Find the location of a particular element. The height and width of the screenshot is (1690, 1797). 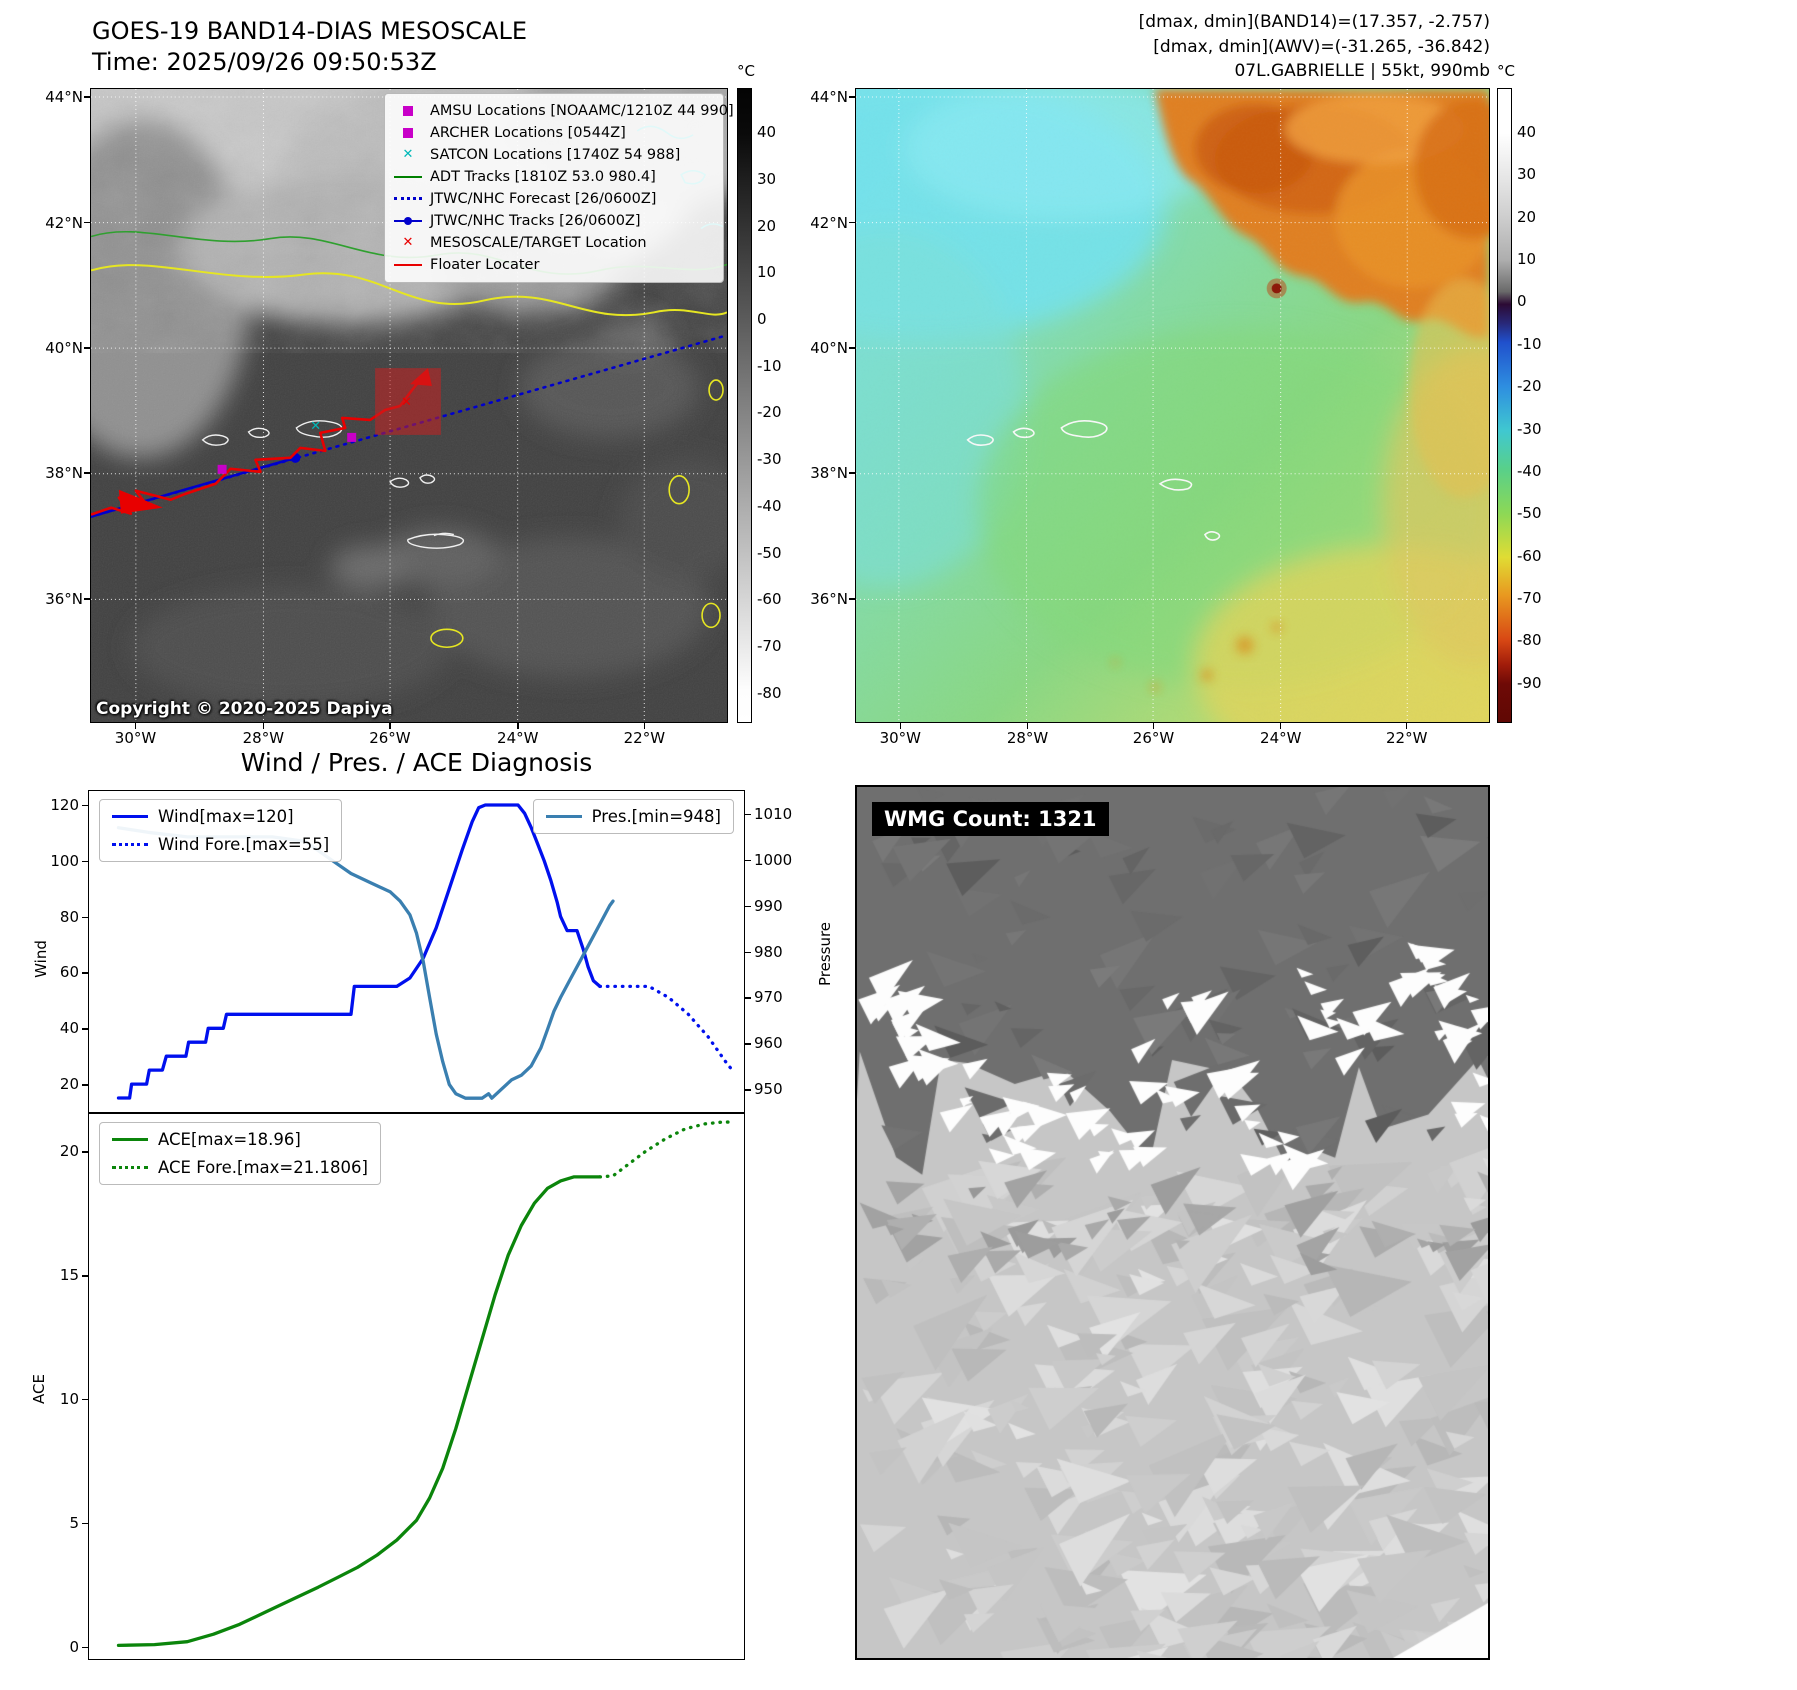

satcon-x-icon: ✕ is located at coordinates (408, 155).